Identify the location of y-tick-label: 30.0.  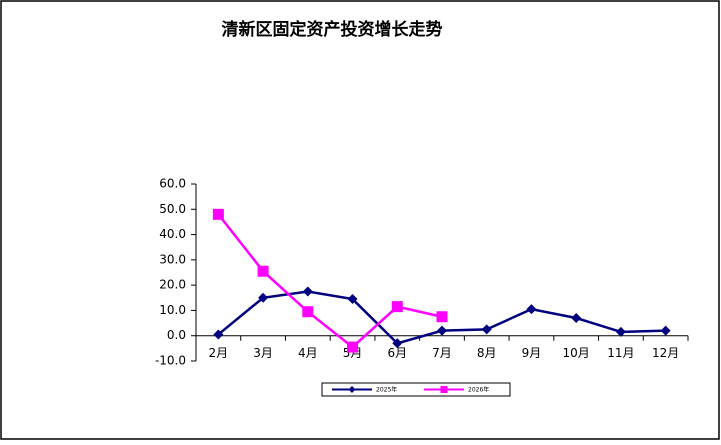
(172, 259).